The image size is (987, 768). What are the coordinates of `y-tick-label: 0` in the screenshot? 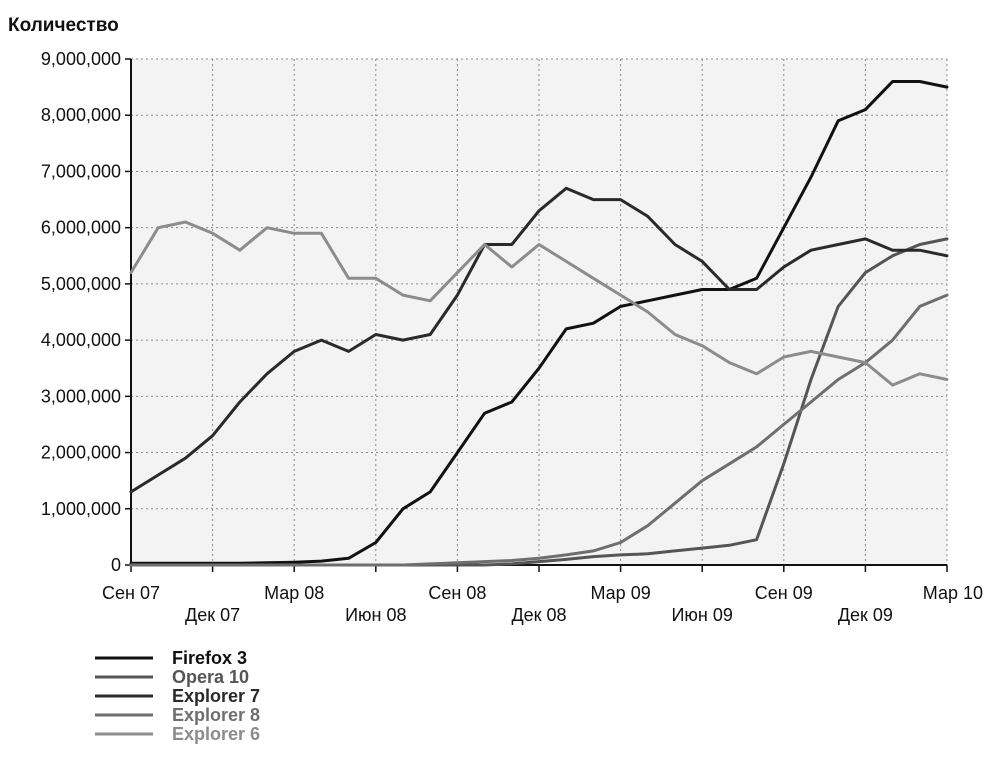 It's located at (116, 565).